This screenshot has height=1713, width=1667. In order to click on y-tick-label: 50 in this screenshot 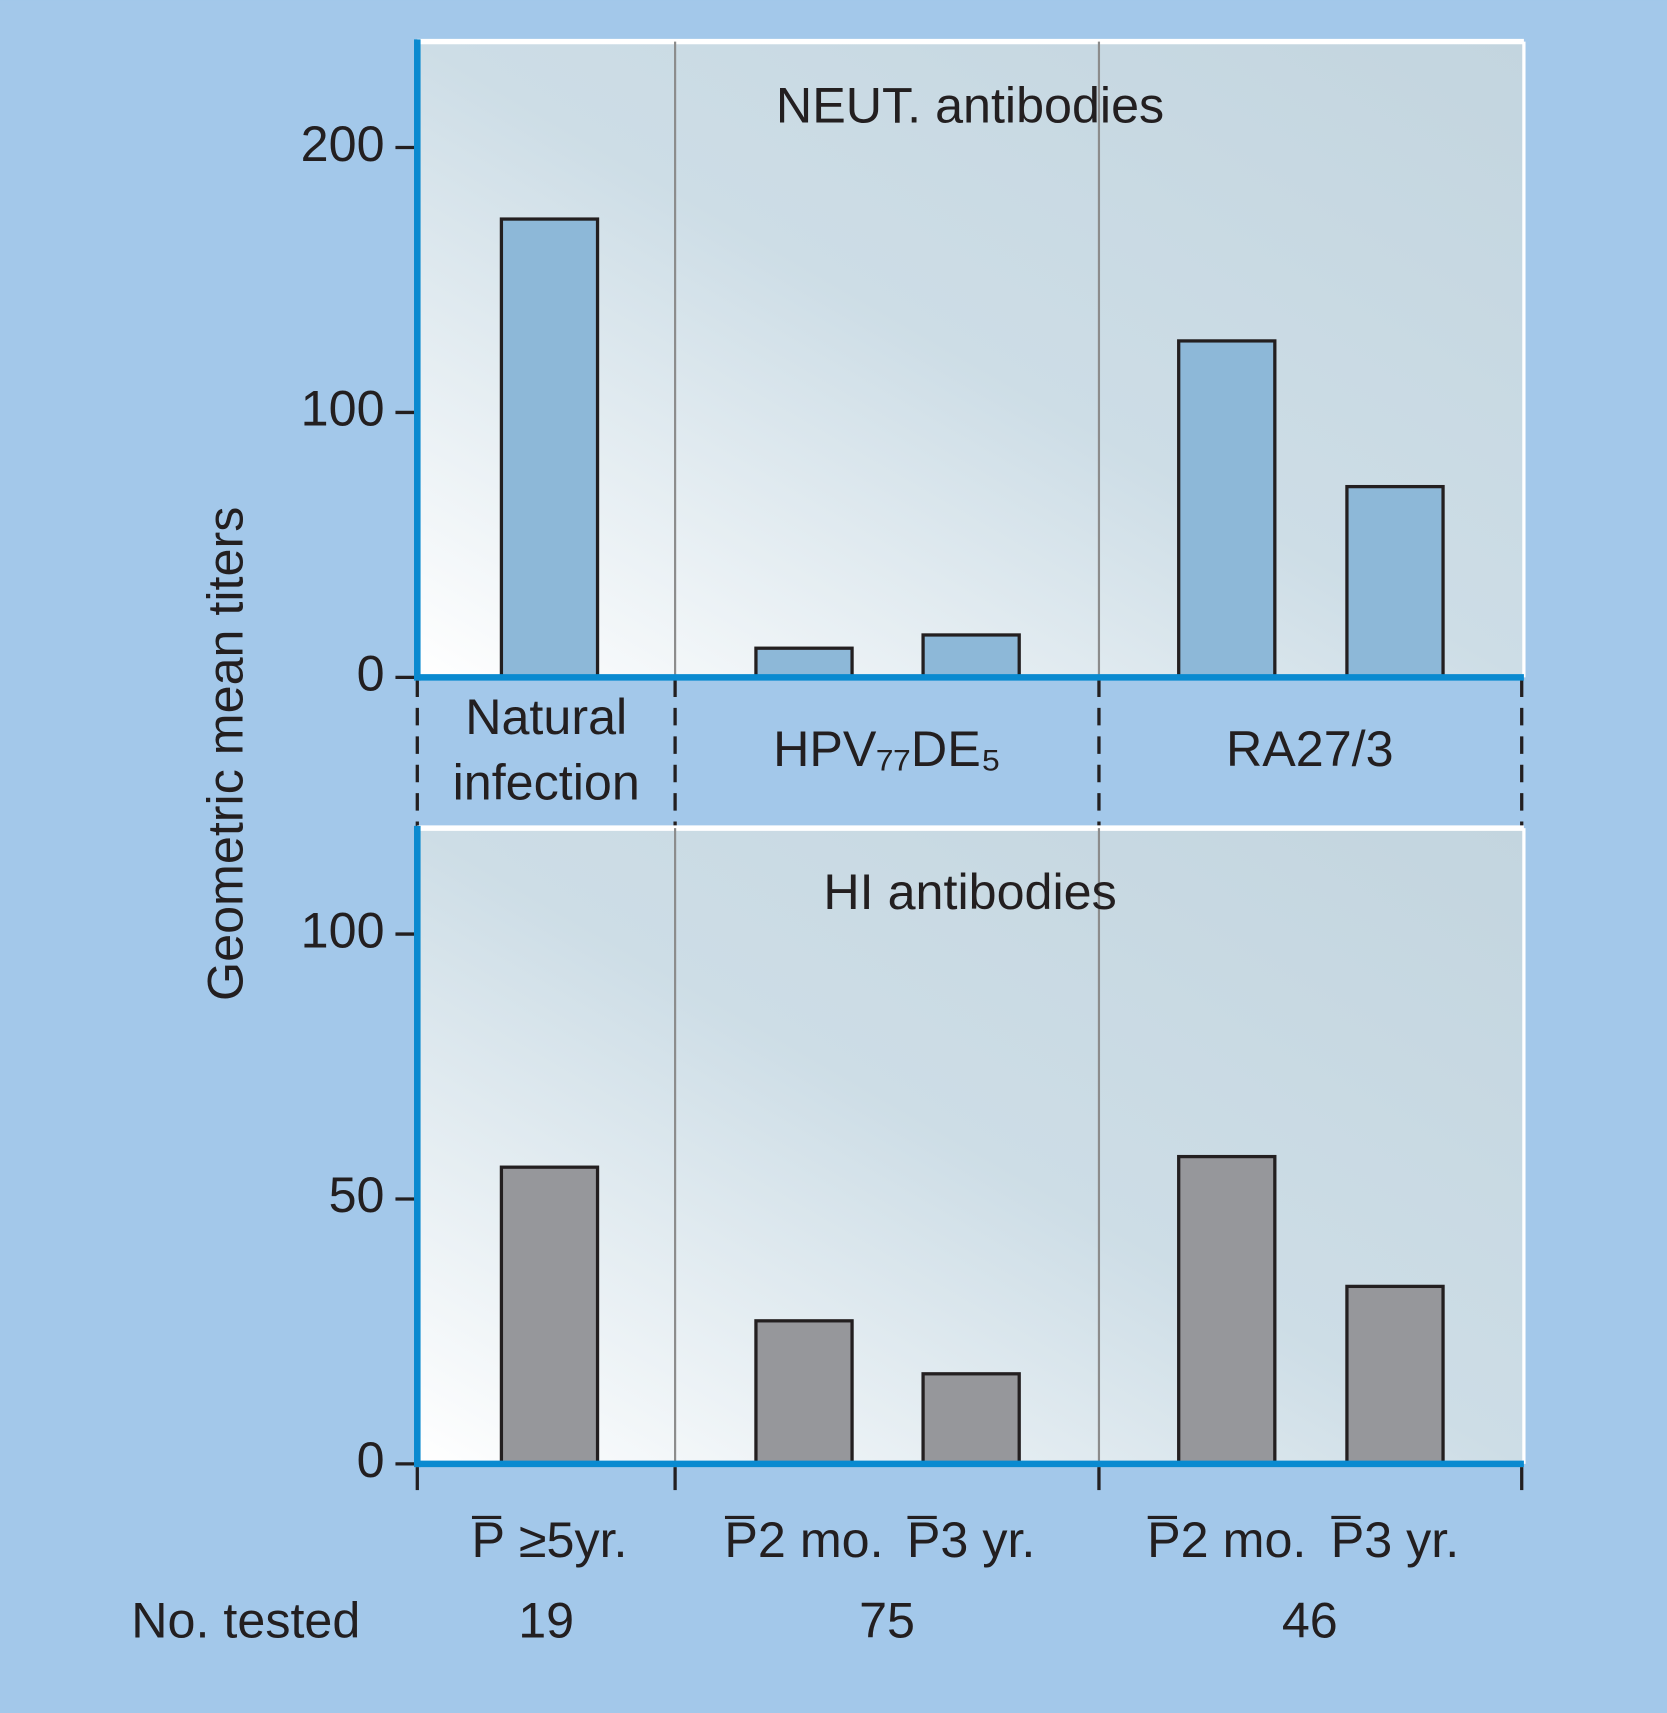, I will do `click(357, 1195)`.